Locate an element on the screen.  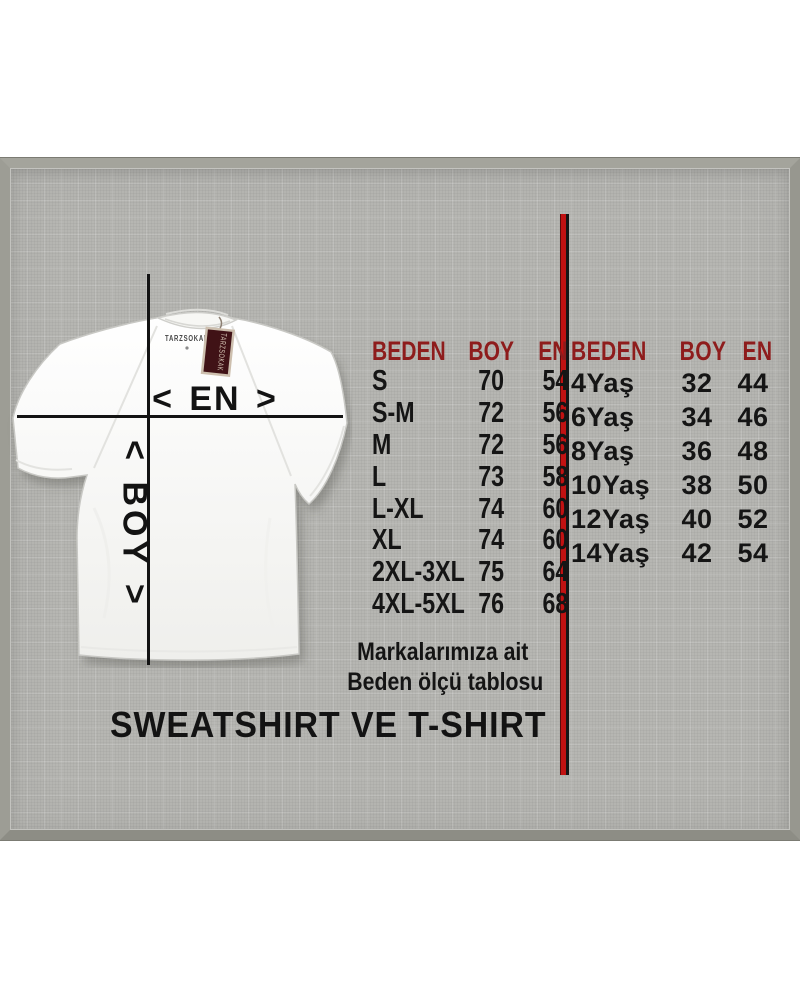
cuff-seam-right is located at coordinates (327, 461).